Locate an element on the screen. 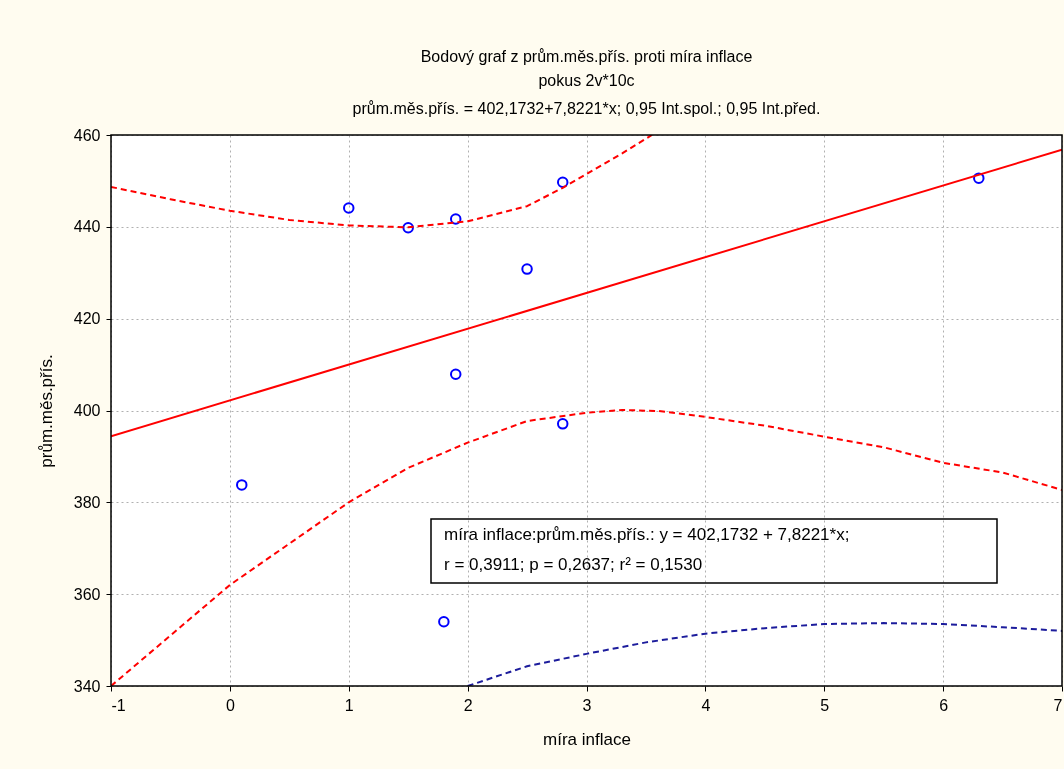  x-tick-label: 3 is located at coordinates (587, 705).